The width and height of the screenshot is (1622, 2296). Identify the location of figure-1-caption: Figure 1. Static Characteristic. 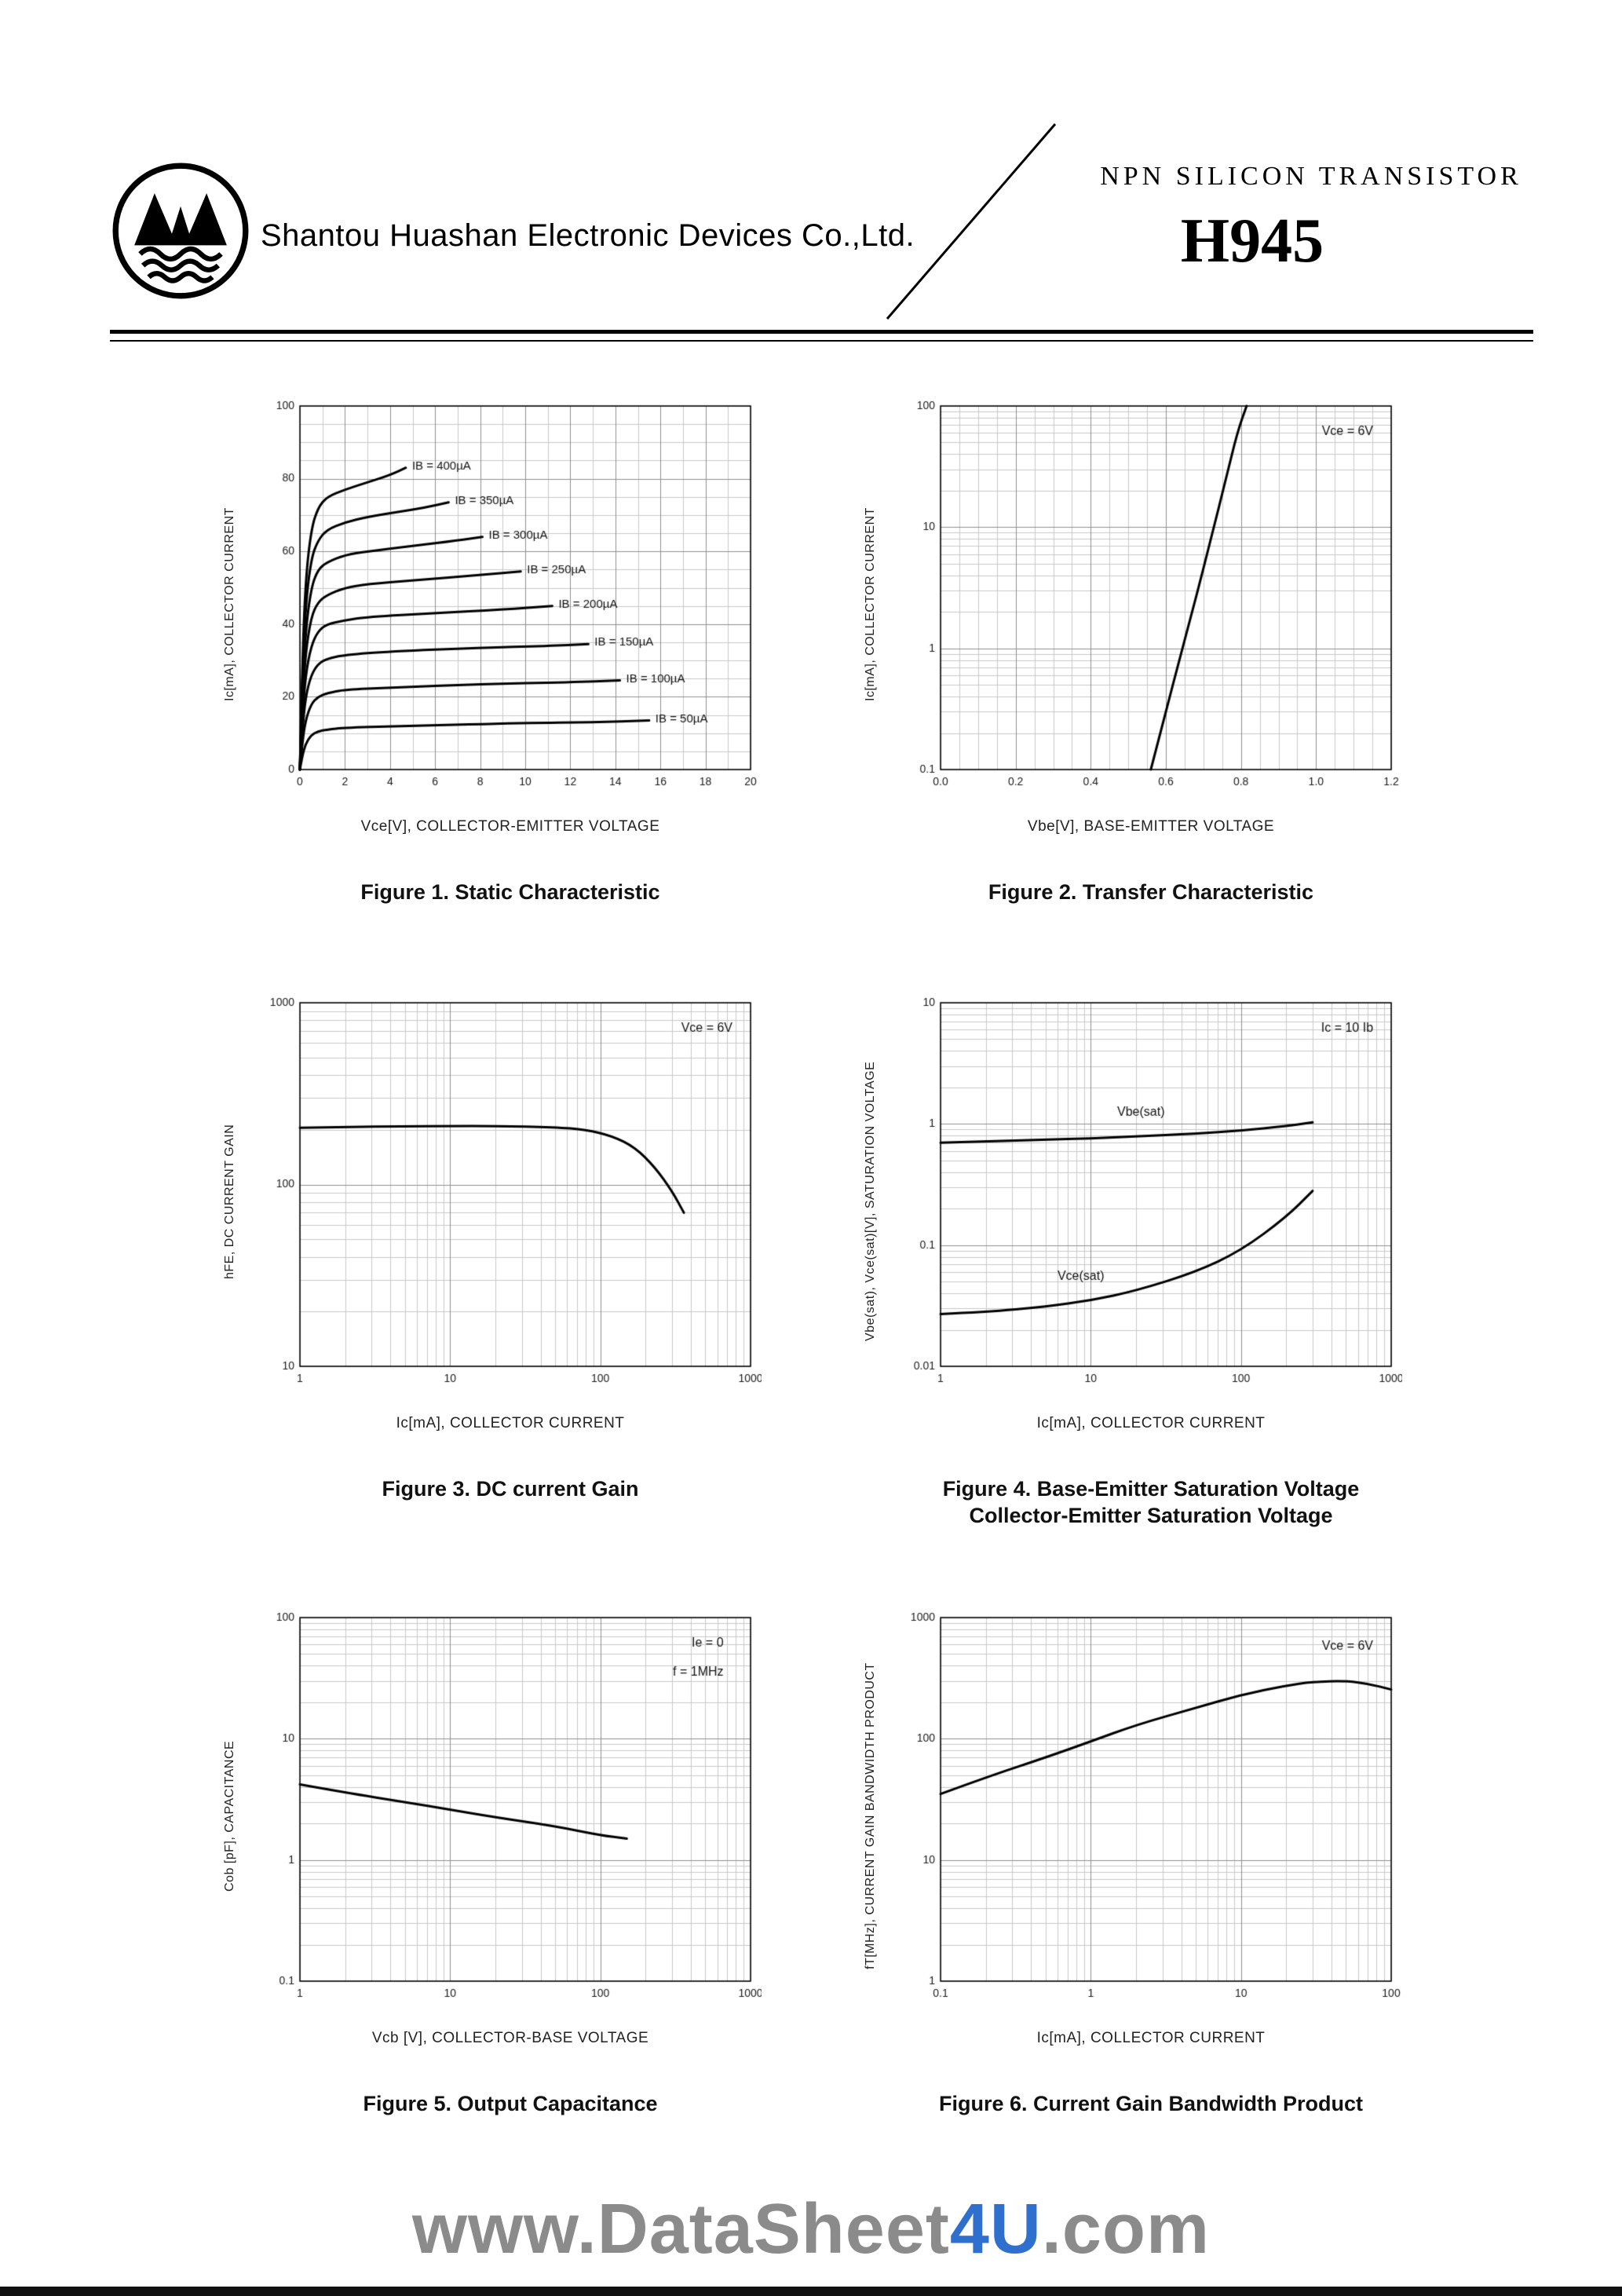
(510, 892).